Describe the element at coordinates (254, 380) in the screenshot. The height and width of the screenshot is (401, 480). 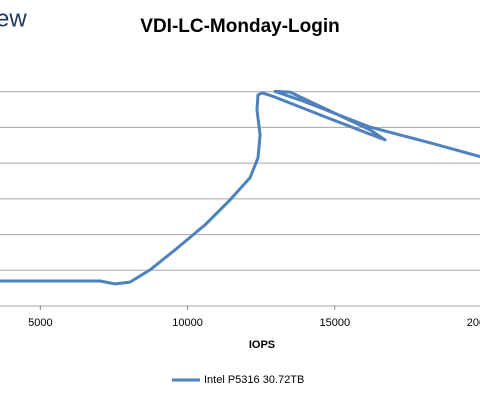
I see `legend-label: Intel P5316 30.72TB` at that location.